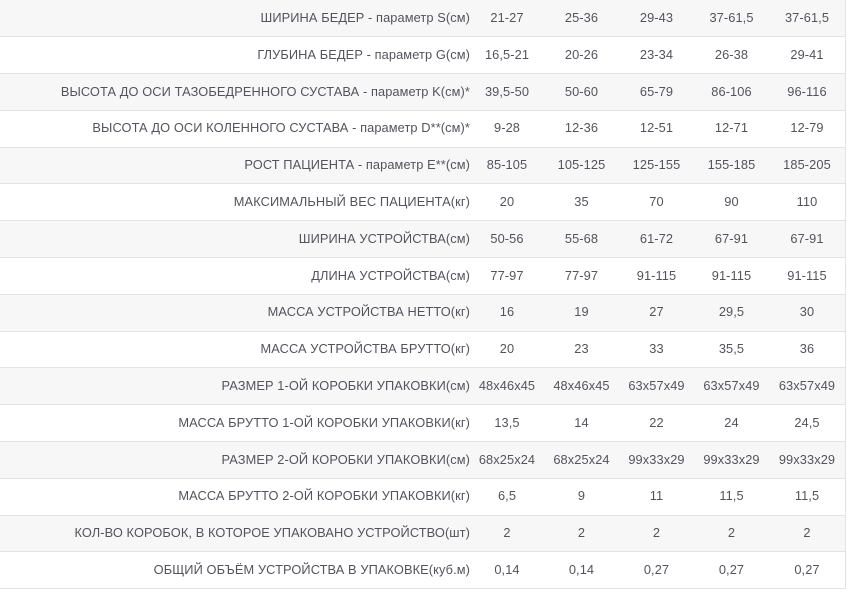 The width and height of the screenshot is (851, 596). What do you see at coordinates (581, 349) in the screenshot?
I see `cell-value: 23` at bounding box center [581, 349].